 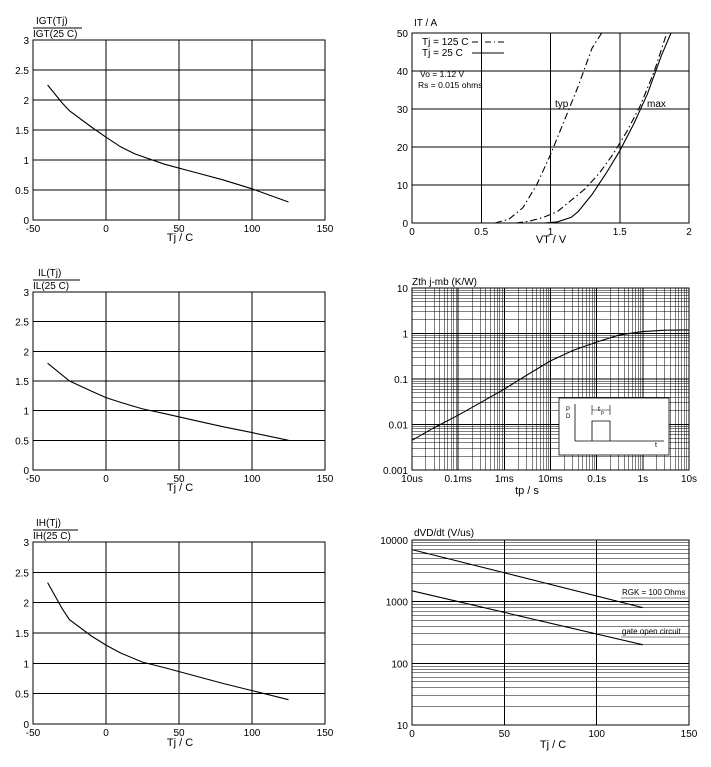 What do you see at coordinates (653, 592) in the screenshot?
I see `annotation-rgk: RGK = 100 Ohms` at bounding box center [653, 592].